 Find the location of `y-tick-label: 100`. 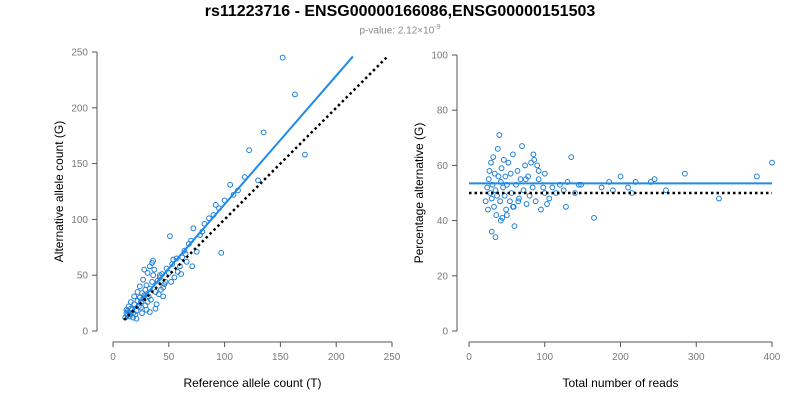

y-tick-label: 100 is located at coordinates (79, 220).